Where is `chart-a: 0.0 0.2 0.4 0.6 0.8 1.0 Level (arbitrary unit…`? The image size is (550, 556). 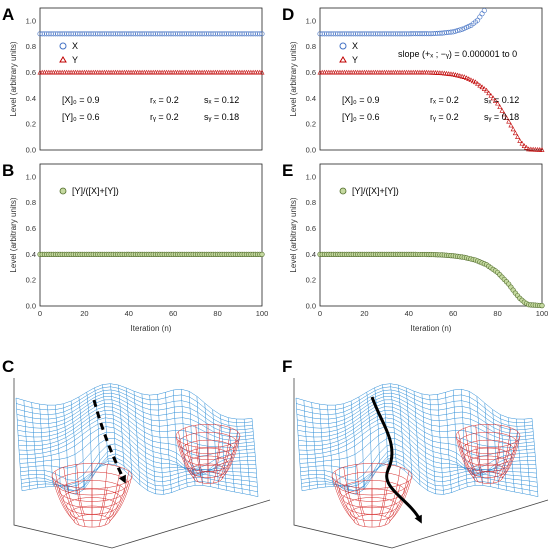 chart-a: 0.0 0.2 0.4 0.6 0.8 1.0 Level (arbitrary unit… is located at coordinates (137, 81).